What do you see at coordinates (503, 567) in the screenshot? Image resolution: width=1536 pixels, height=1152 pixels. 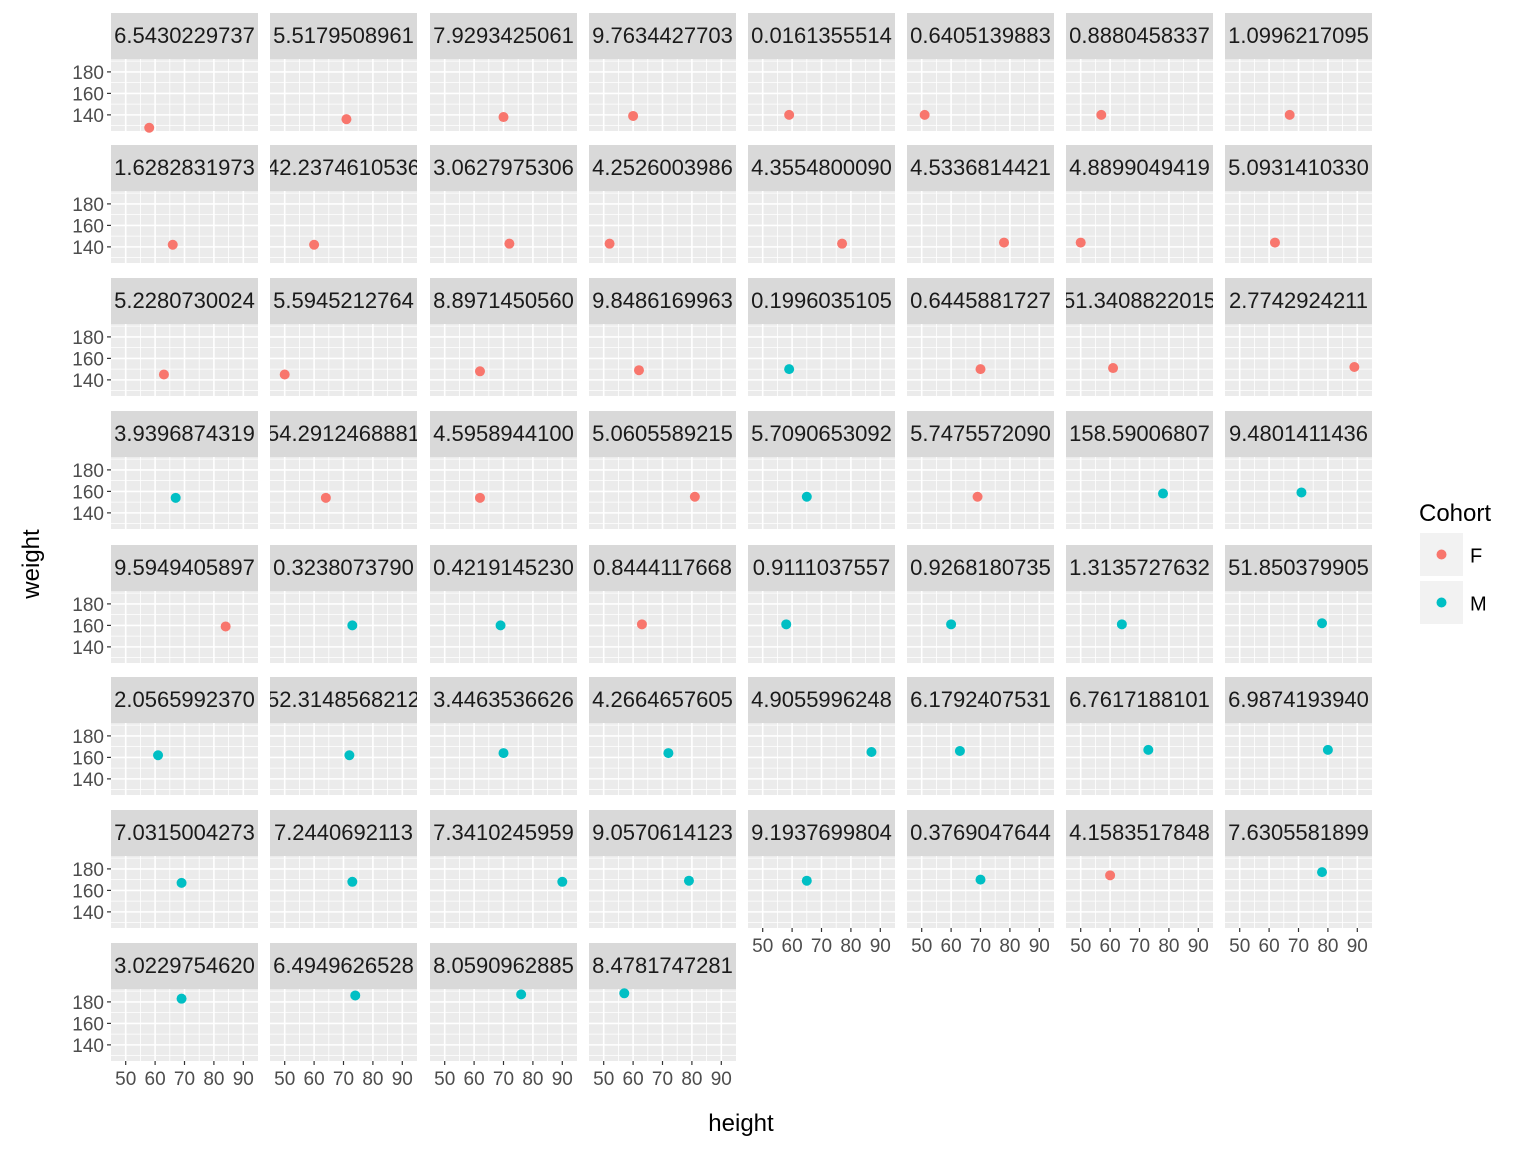 I see `facet-strip-label: 0.4219145230` at bounding box center [503, 567].